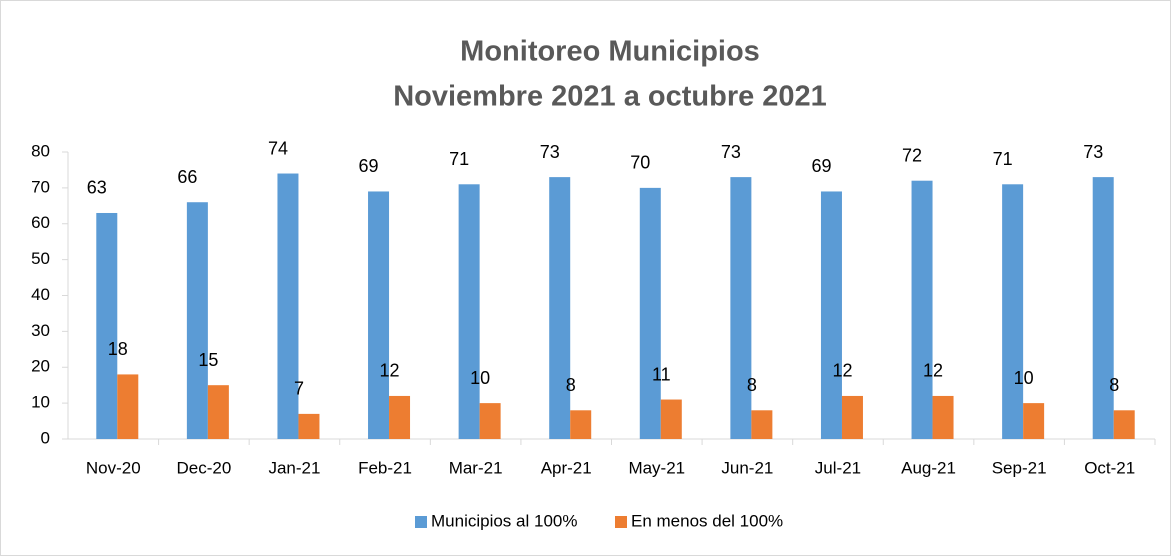 This screenshot has width=1171, height=556. What do you see at coordinates (385, 467) in the screenshot?
I see `x-tick-label: Feb-21` at bounding box center [385, 467].